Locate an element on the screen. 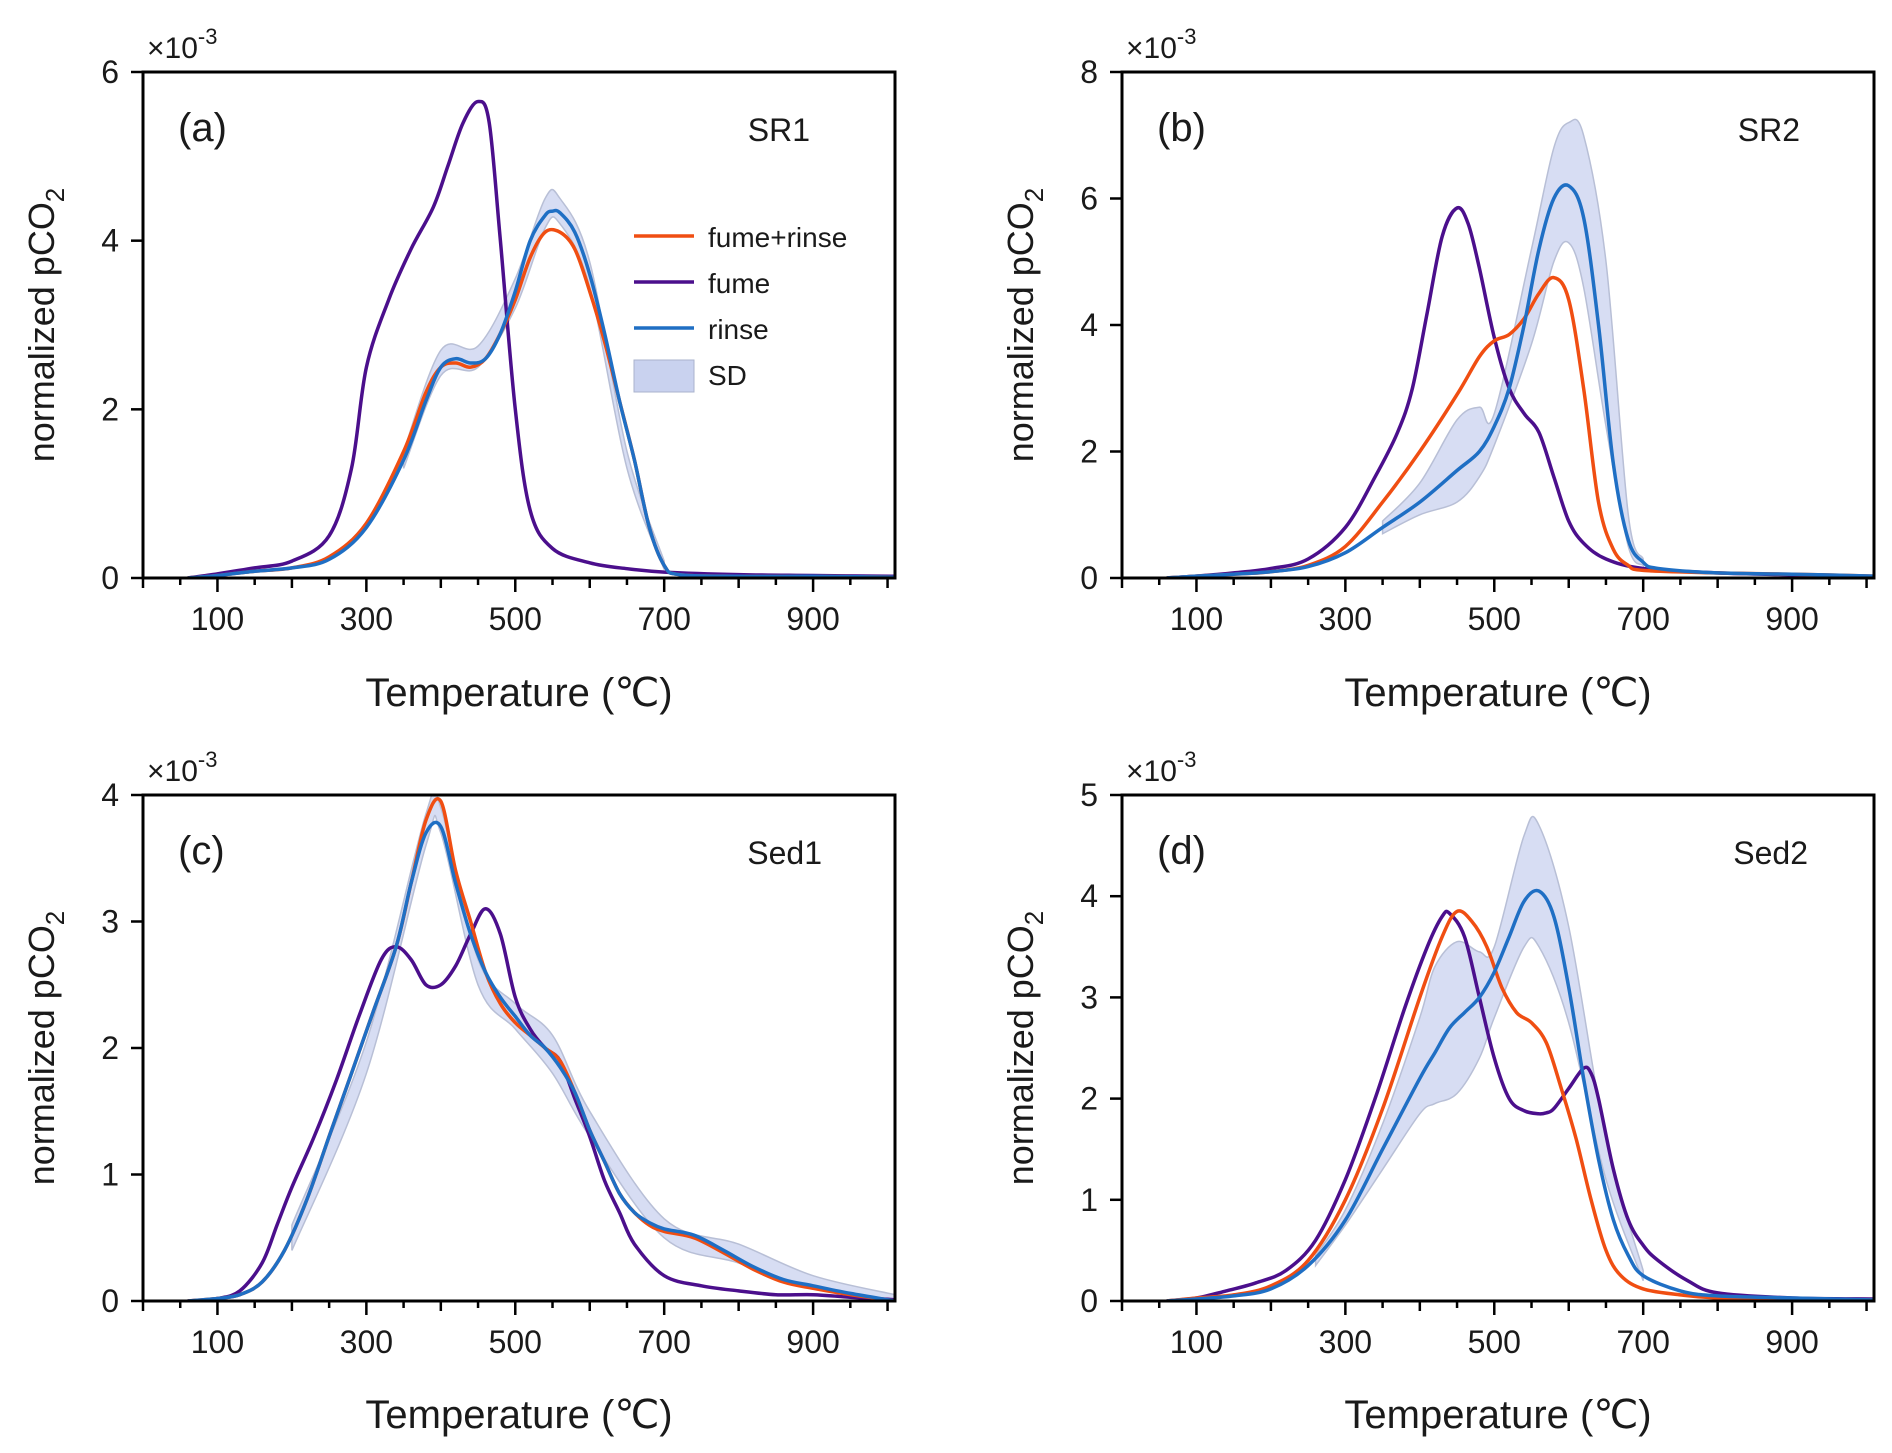 The image size is (1892, 1453). legend-swatch-sd is located at coordinates (664, 376).